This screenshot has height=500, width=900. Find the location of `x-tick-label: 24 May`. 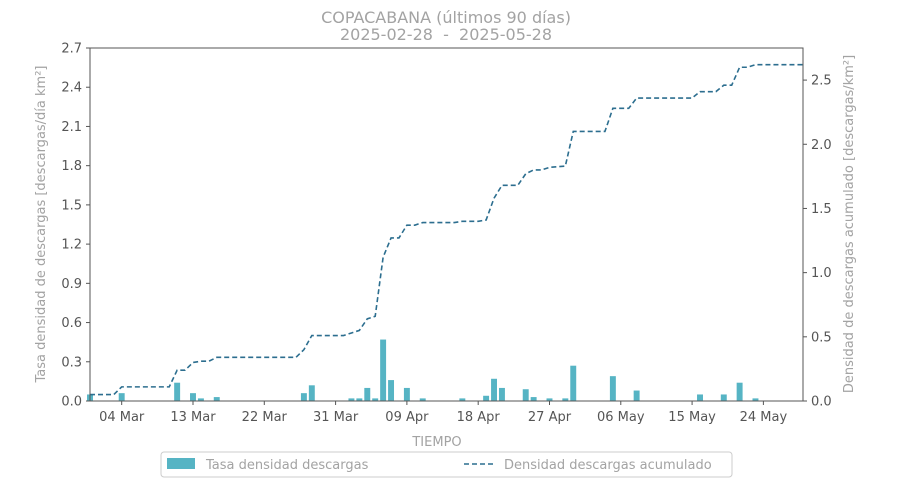

x-tick-label: 24 May is located at coordinates (764, 417).